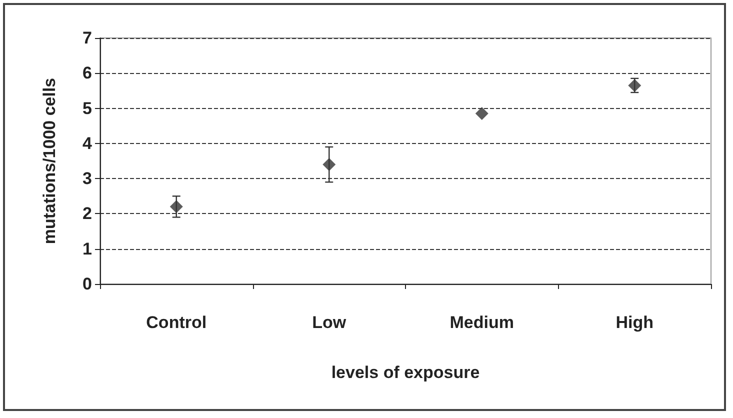  What do you see at coordinates (482, 322) in the screenshot?
I see `x-tick-label: Medium` at bounding box center [482, 322].